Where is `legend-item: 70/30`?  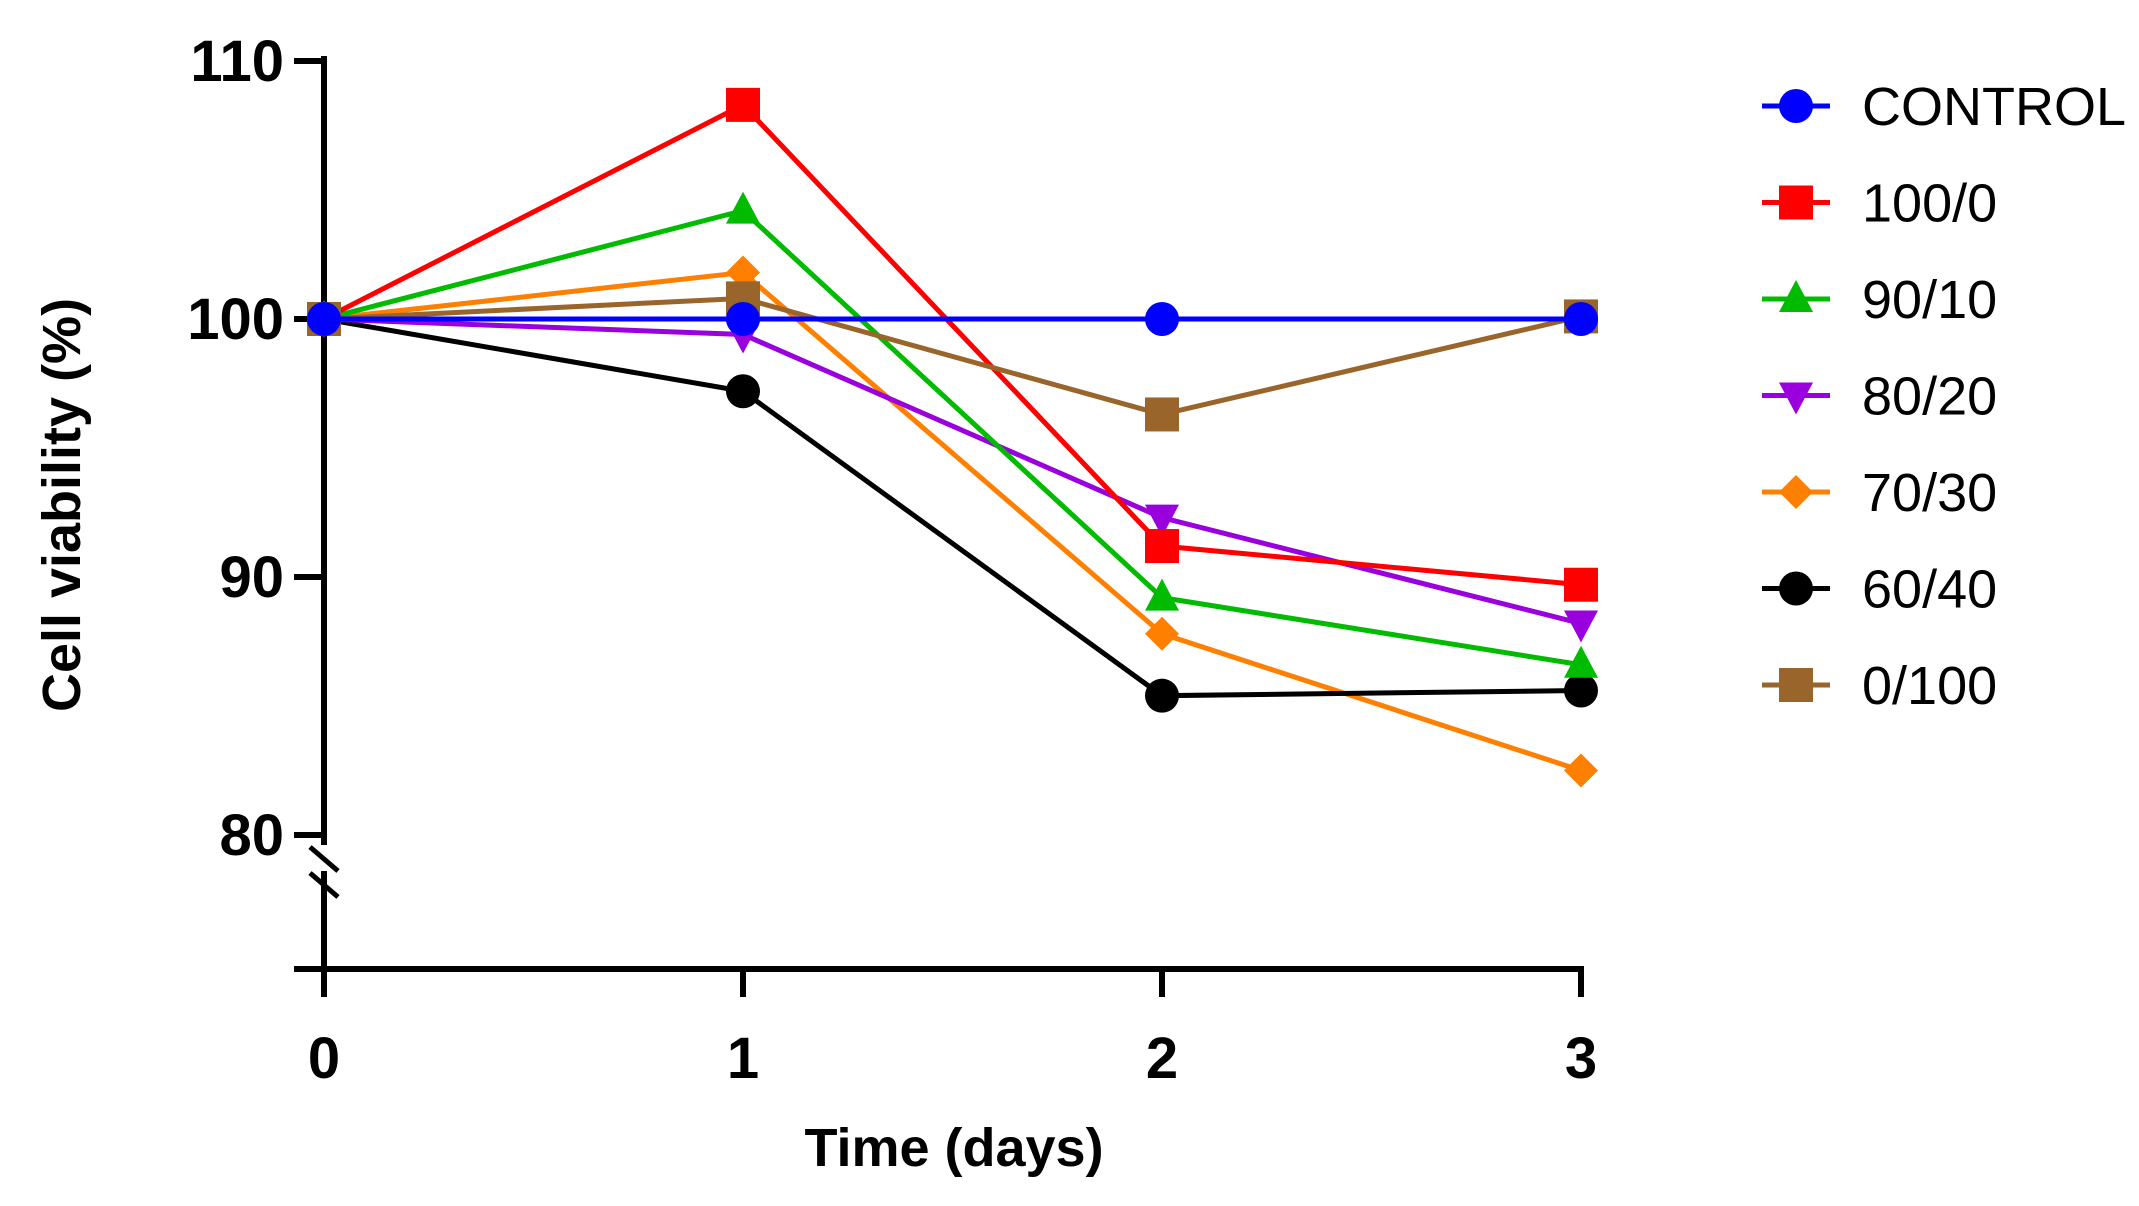
legend-item: 70/30 is located at coordinates (1879, 493).